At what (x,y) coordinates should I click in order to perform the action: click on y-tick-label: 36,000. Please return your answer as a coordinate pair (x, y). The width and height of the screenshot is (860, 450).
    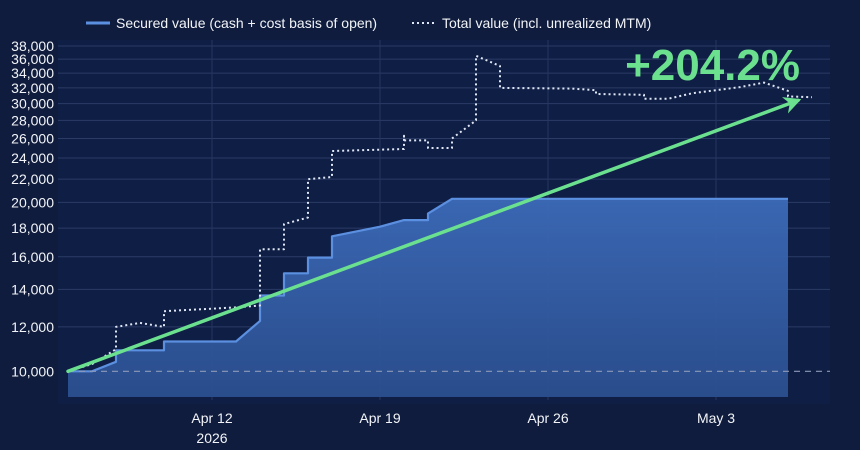
    Looking at the image, I should click on (32, 59).